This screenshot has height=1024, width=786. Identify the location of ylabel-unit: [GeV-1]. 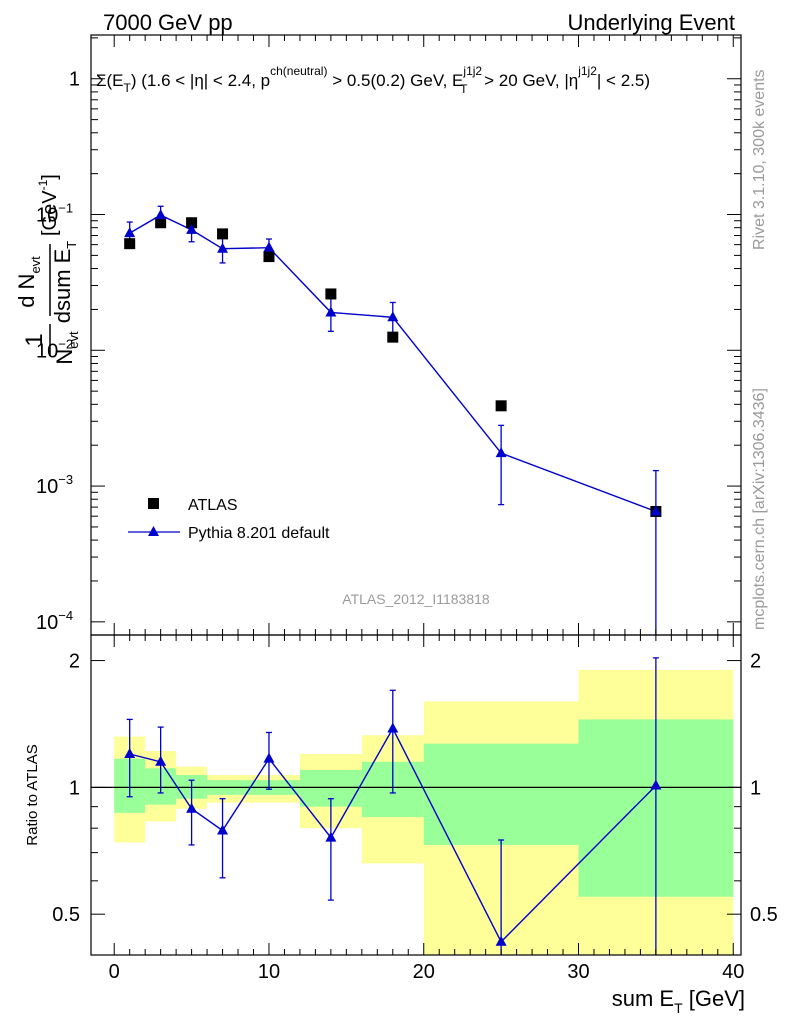
(48, 205).